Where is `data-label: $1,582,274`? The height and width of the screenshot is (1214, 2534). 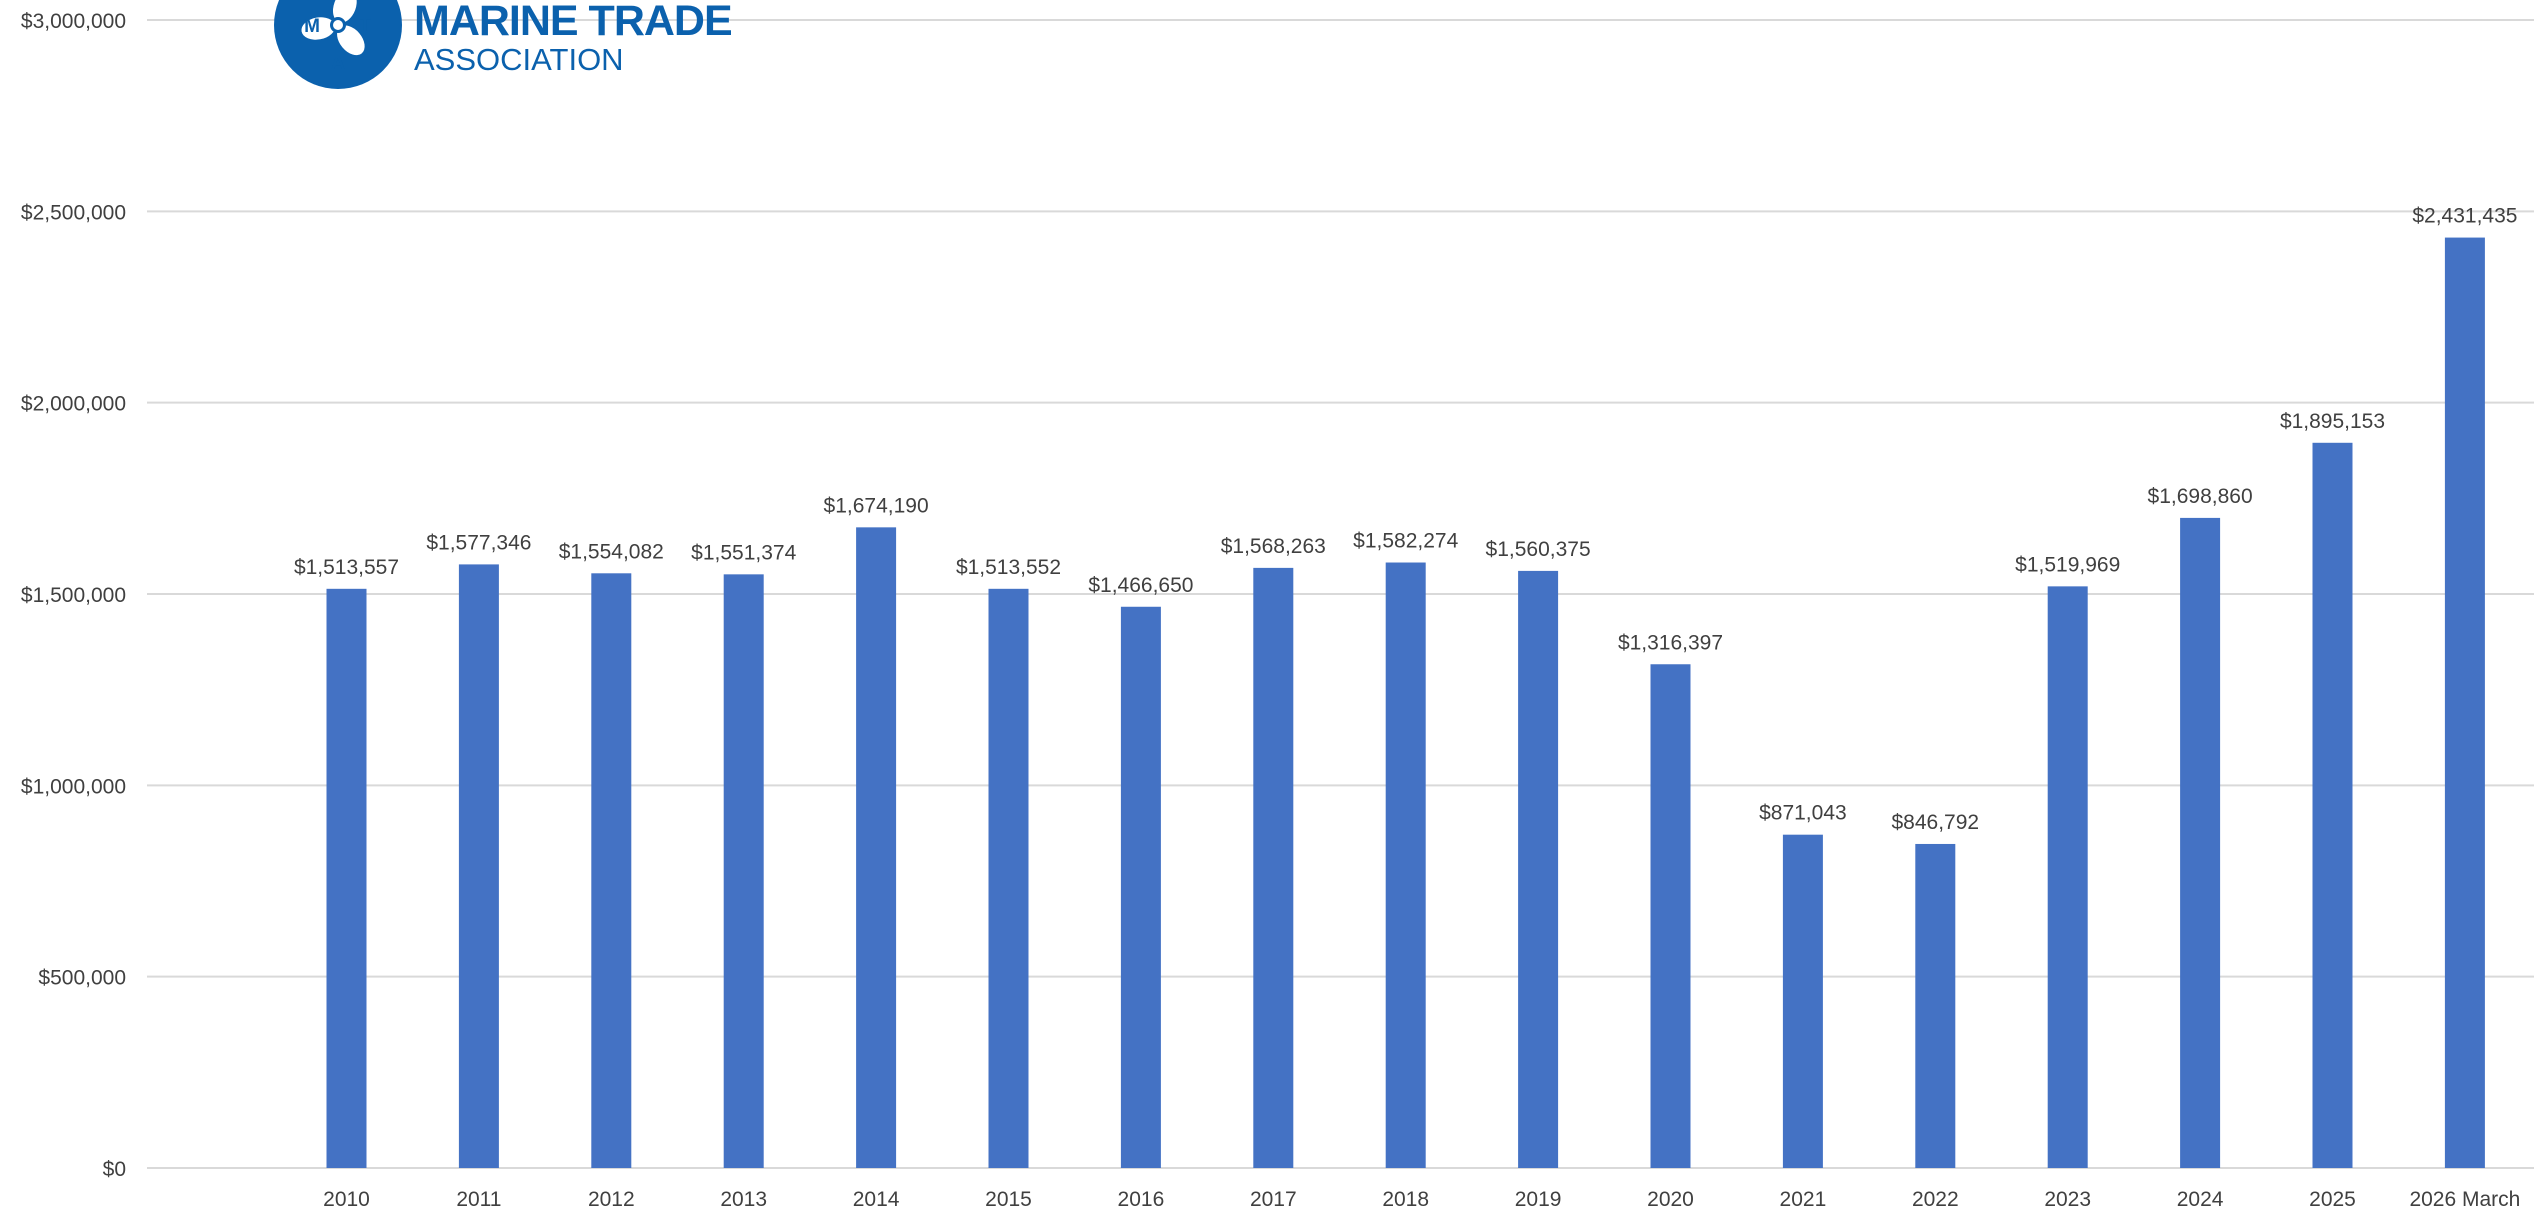 data-label: $1,582,274 is located at coordinates (1405, 541).